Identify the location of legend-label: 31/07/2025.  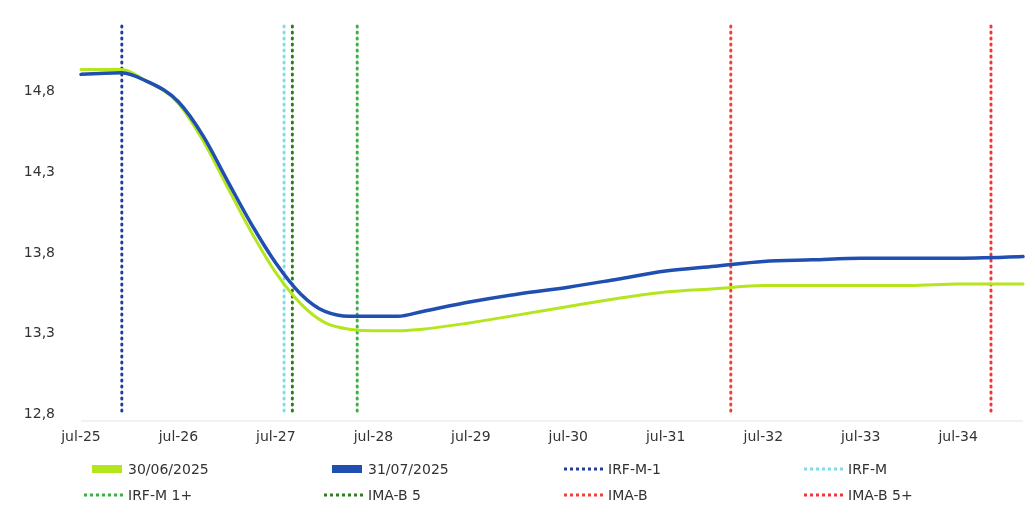
(408, 468).